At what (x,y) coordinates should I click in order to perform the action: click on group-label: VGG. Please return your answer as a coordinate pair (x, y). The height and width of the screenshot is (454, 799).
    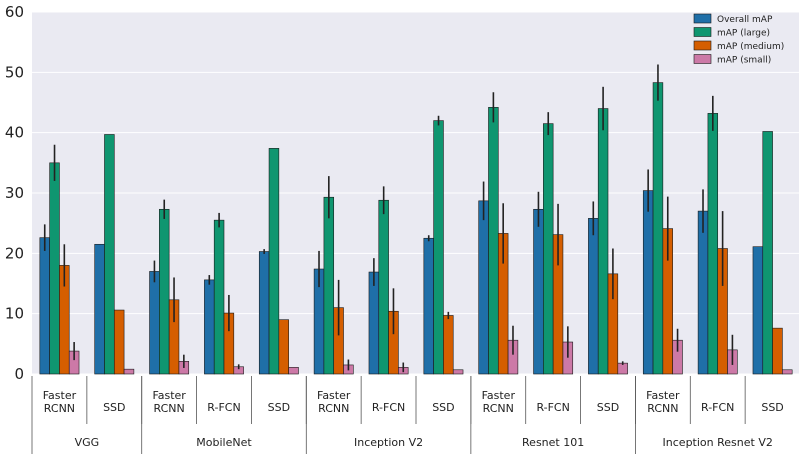
    Looking at the image, I should click on (87, 442).